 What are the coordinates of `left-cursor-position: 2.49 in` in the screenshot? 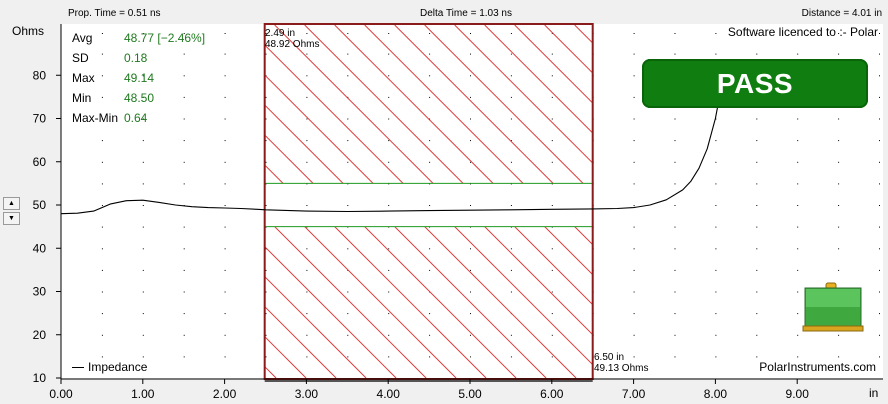 It's located at (280, 33).